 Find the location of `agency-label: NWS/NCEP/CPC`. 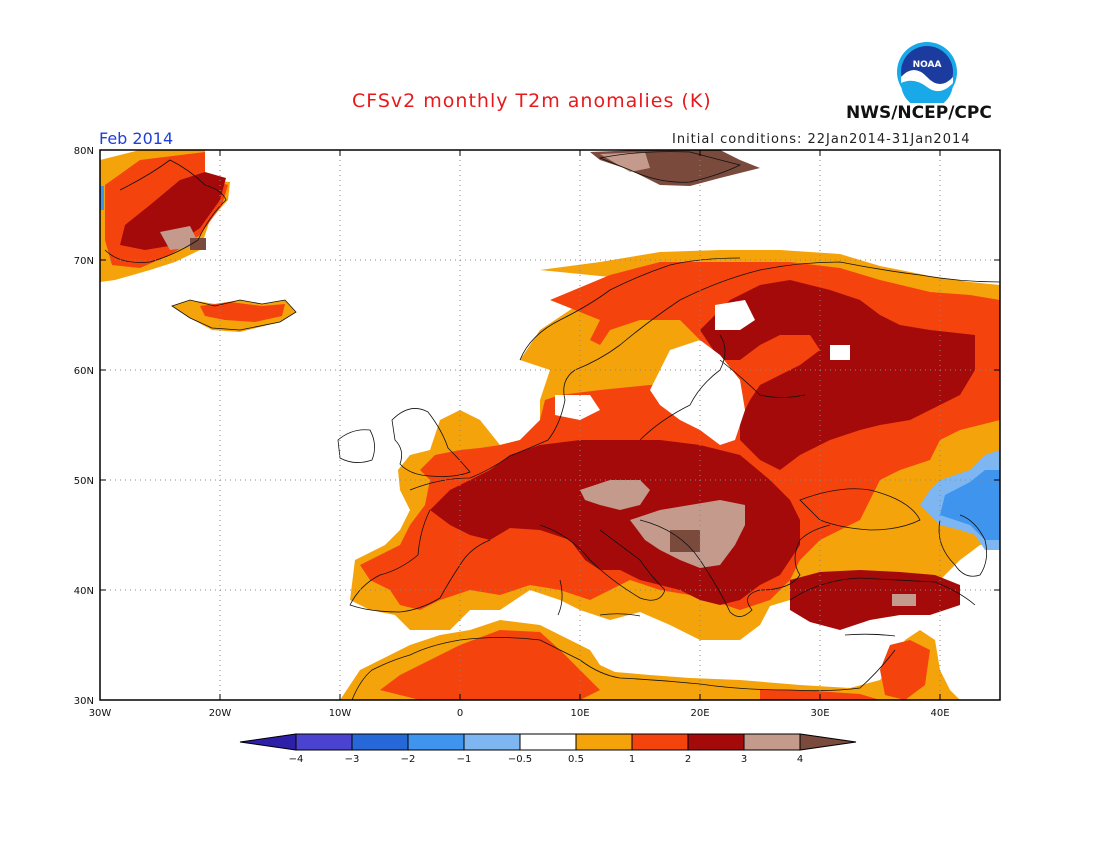

agency-label: NWS/NCEP/CPC is located at coordinates (919, 113).